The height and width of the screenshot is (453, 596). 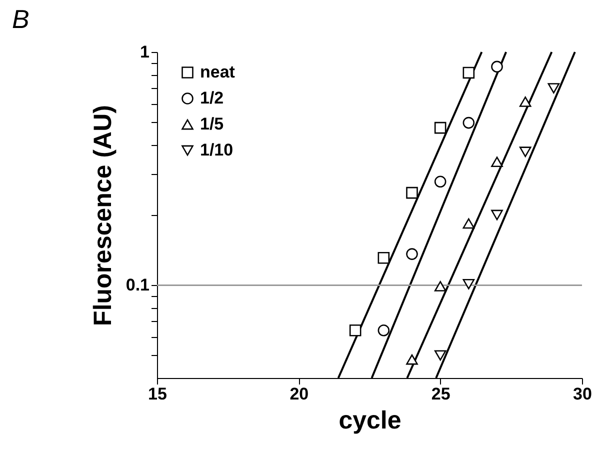 I want to click on legend-label: 1/2, so click(x=212, y=98).